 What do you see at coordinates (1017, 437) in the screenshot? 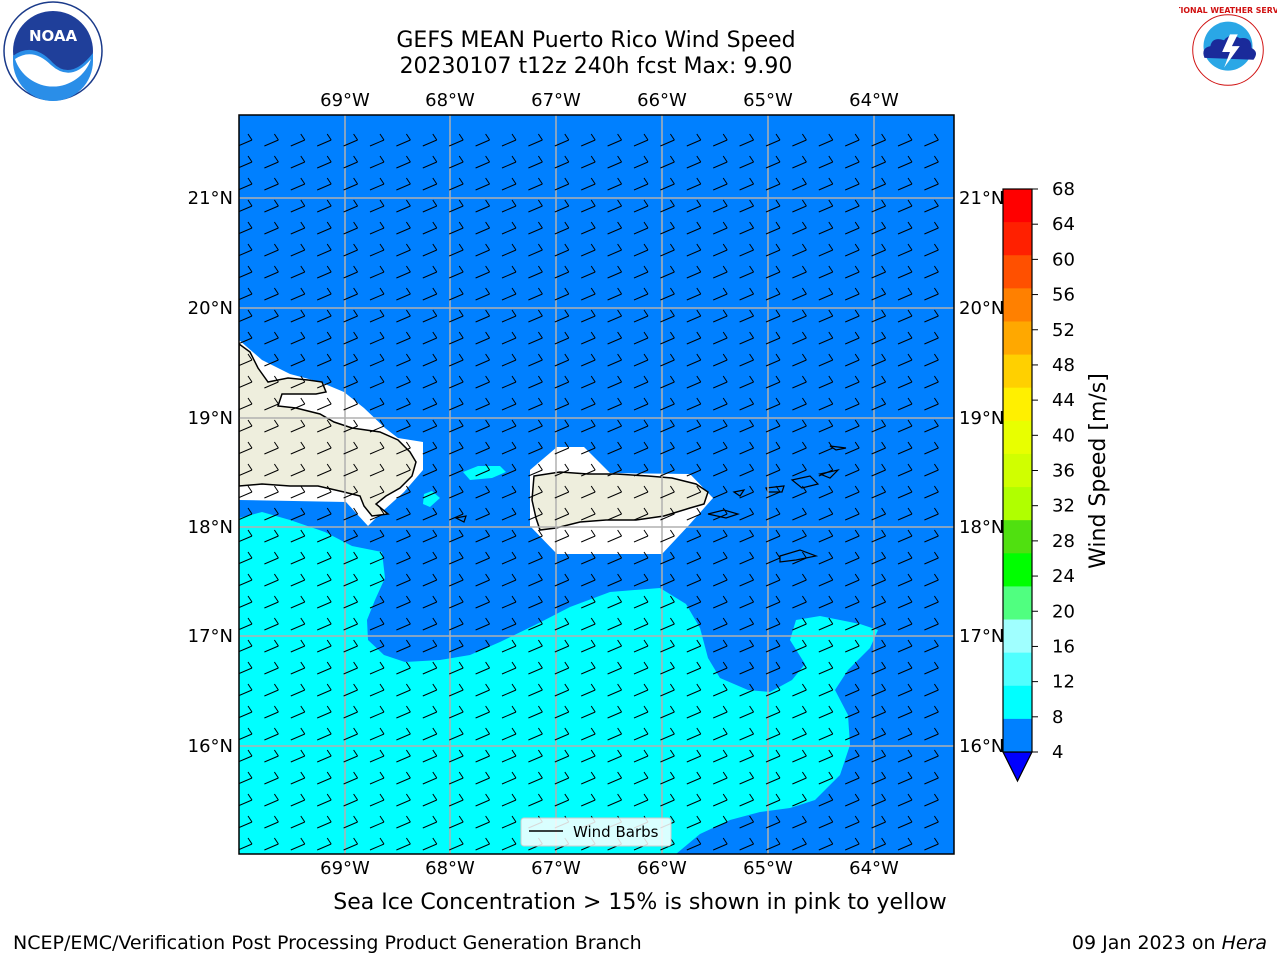
I see `colorbar-segment` at bounding box center [1017, 437].